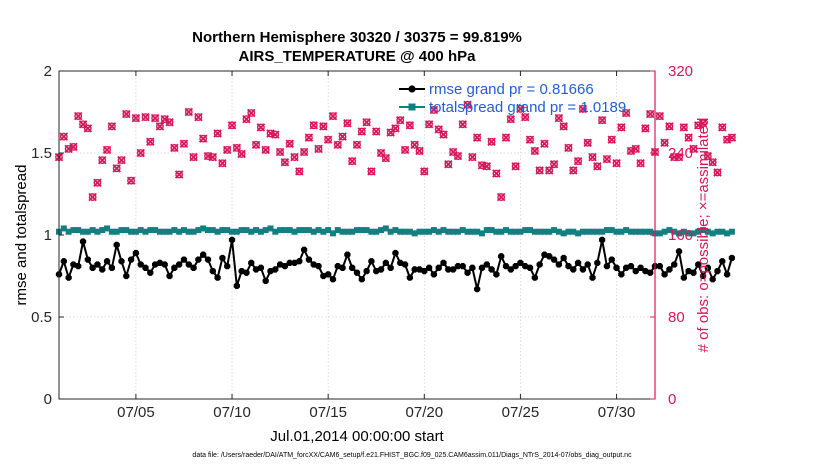 The height and width of the screenshot is (470, 830). What do you see at coordinates (48, 71) in the screenshot?
I see `y-left-tick-label: 2` at bounding box center [48, 71].